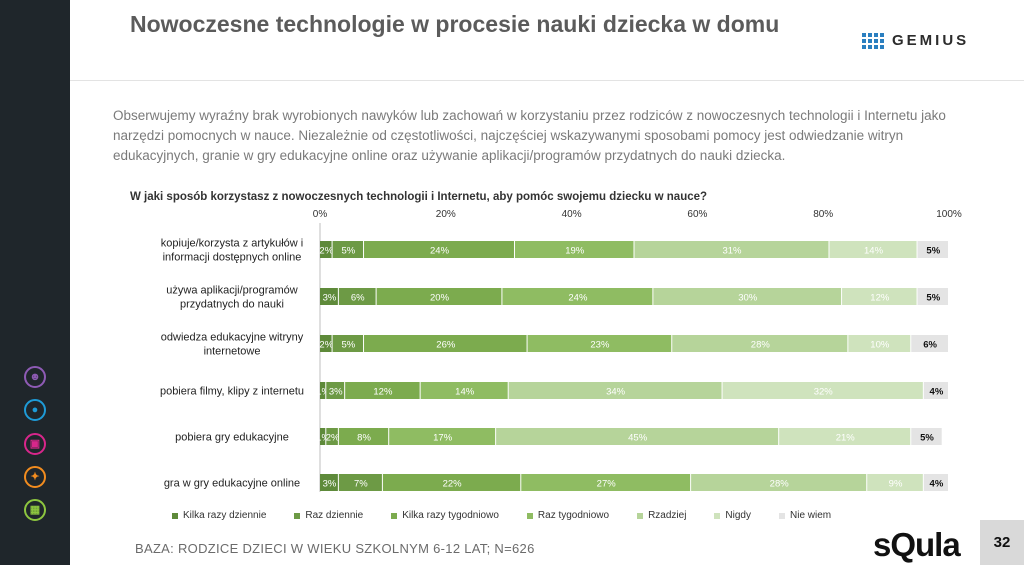 Image resolution: width=1024 pixels, height=565 pixels. I want to click on bar-value-label: 30%, so click(748, 298).